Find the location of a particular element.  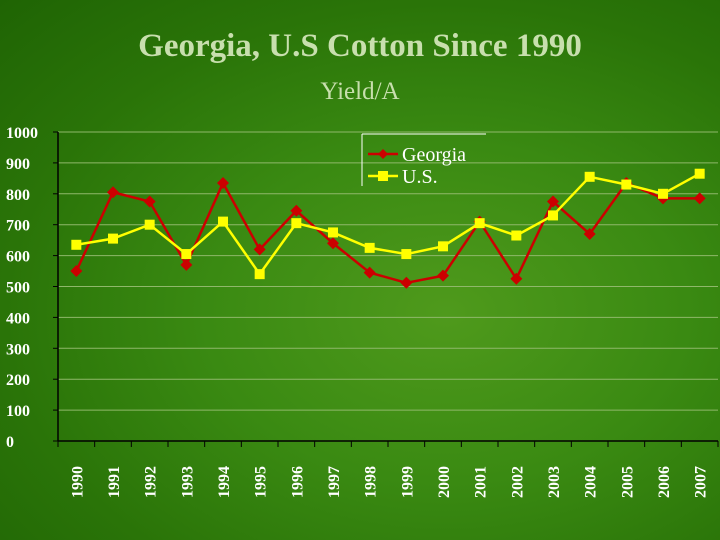

y-tick-label-600: 600 is located at coordinates (18, 257).